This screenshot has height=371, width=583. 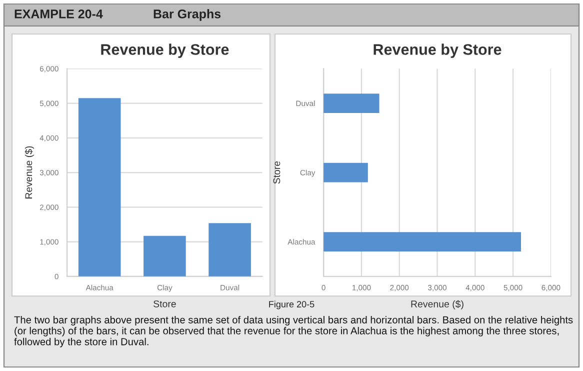 What do you see at coordinates (58, 14) in the screenshot?
I see `text: EXAMPLE 20-4` at bounding box center [58, 14].